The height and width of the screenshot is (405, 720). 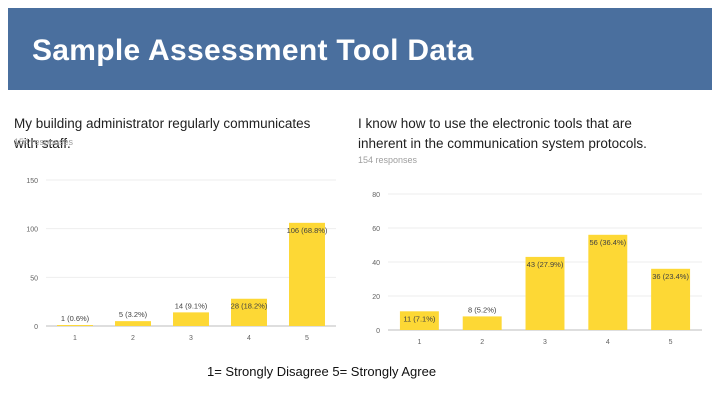 I want to click on y-tick-label: 100, so click(x=32, y=230).